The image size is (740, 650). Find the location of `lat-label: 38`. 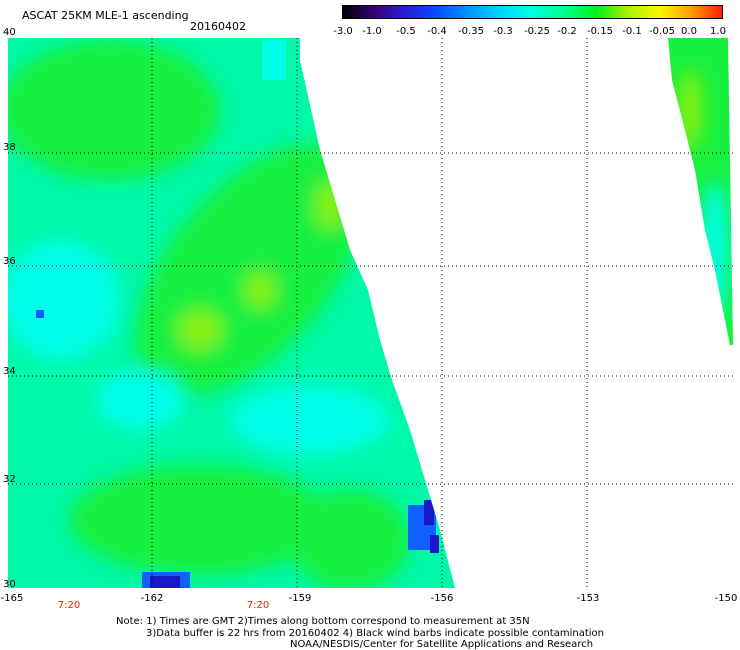

lat-label: 38 is located at coordinates (9, 147).